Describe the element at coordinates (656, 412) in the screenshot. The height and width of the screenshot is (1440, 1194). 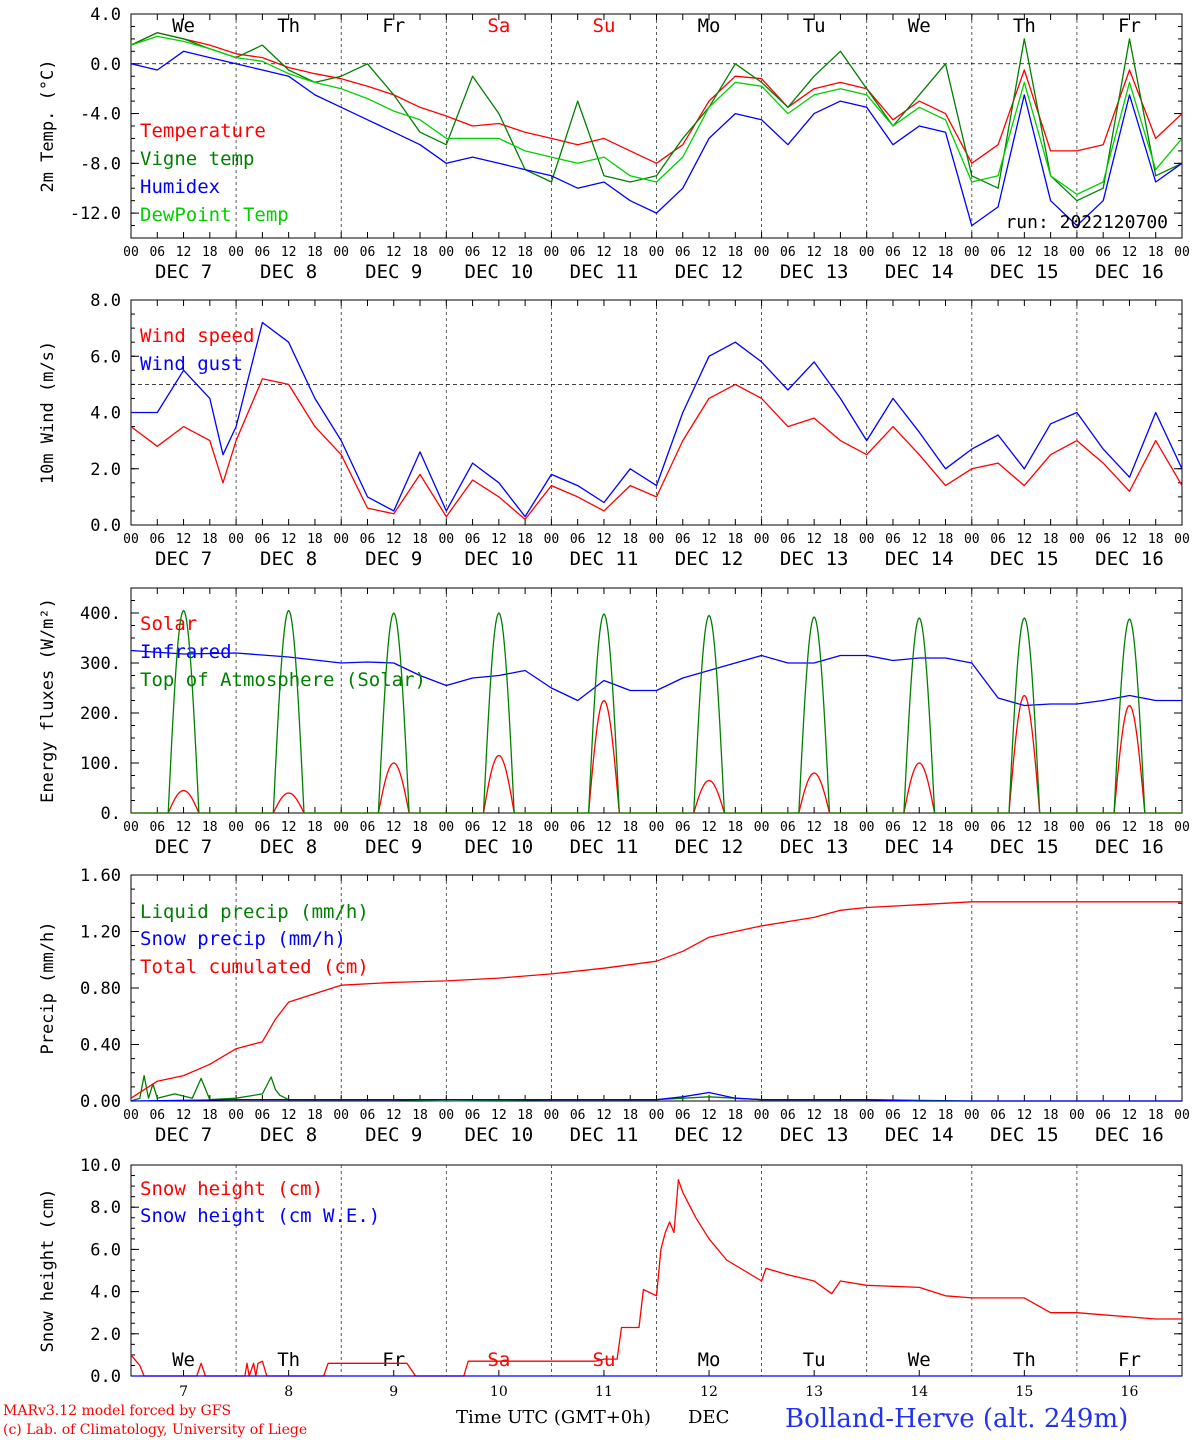
I see `plot-frame` at that location.